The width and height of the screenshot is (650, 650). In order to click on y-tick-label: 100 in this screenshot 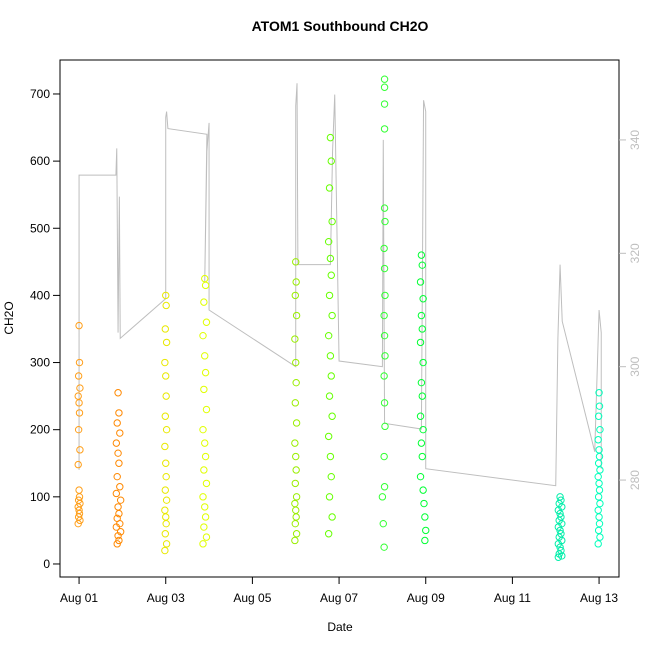, I will do `click(40, 497)`.